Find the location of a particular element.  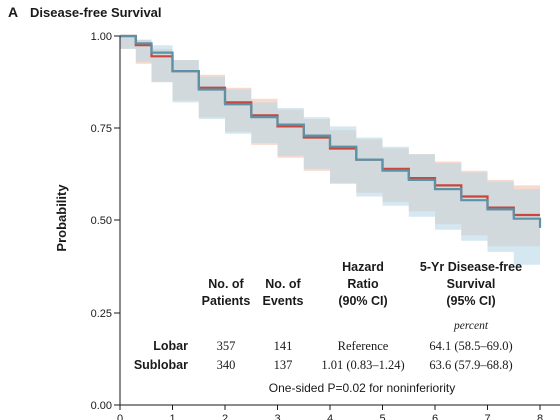

y-axis-ticks: 0.00 0.25 0.50 0.75 1.00 is located at coordinates (105, 221).